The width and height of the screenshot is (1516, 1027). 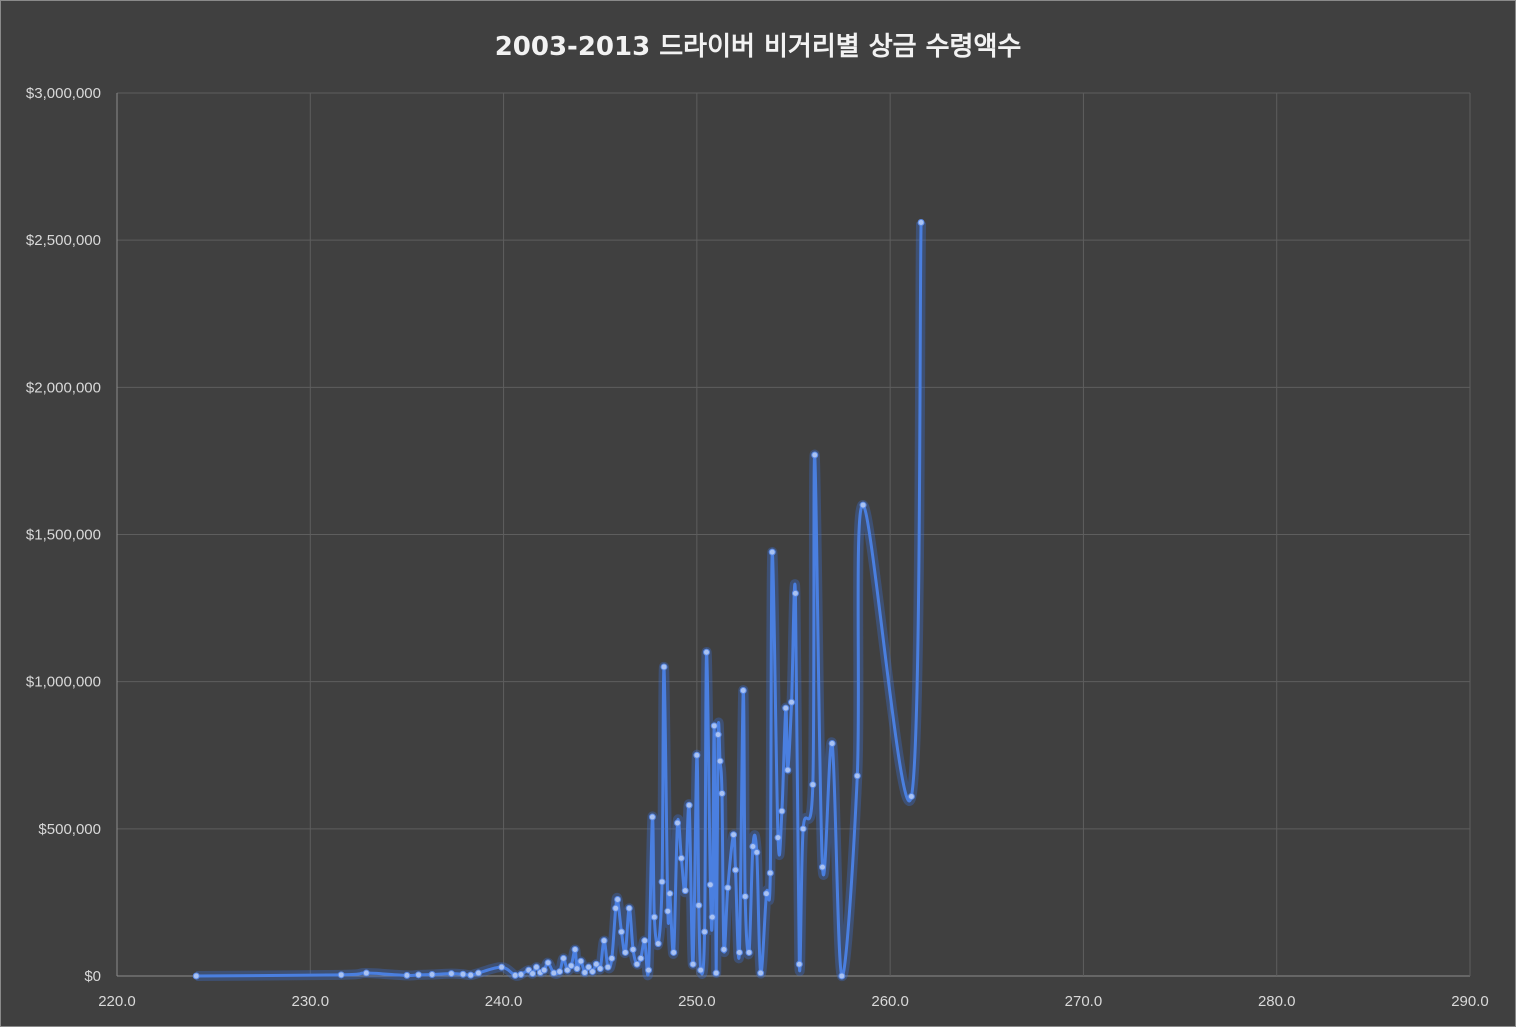 What do you see at coordinates (1277, 1001) in the screenshot?
I see `x-tick-label: 280.0` at bounding box center [1277, 1001].